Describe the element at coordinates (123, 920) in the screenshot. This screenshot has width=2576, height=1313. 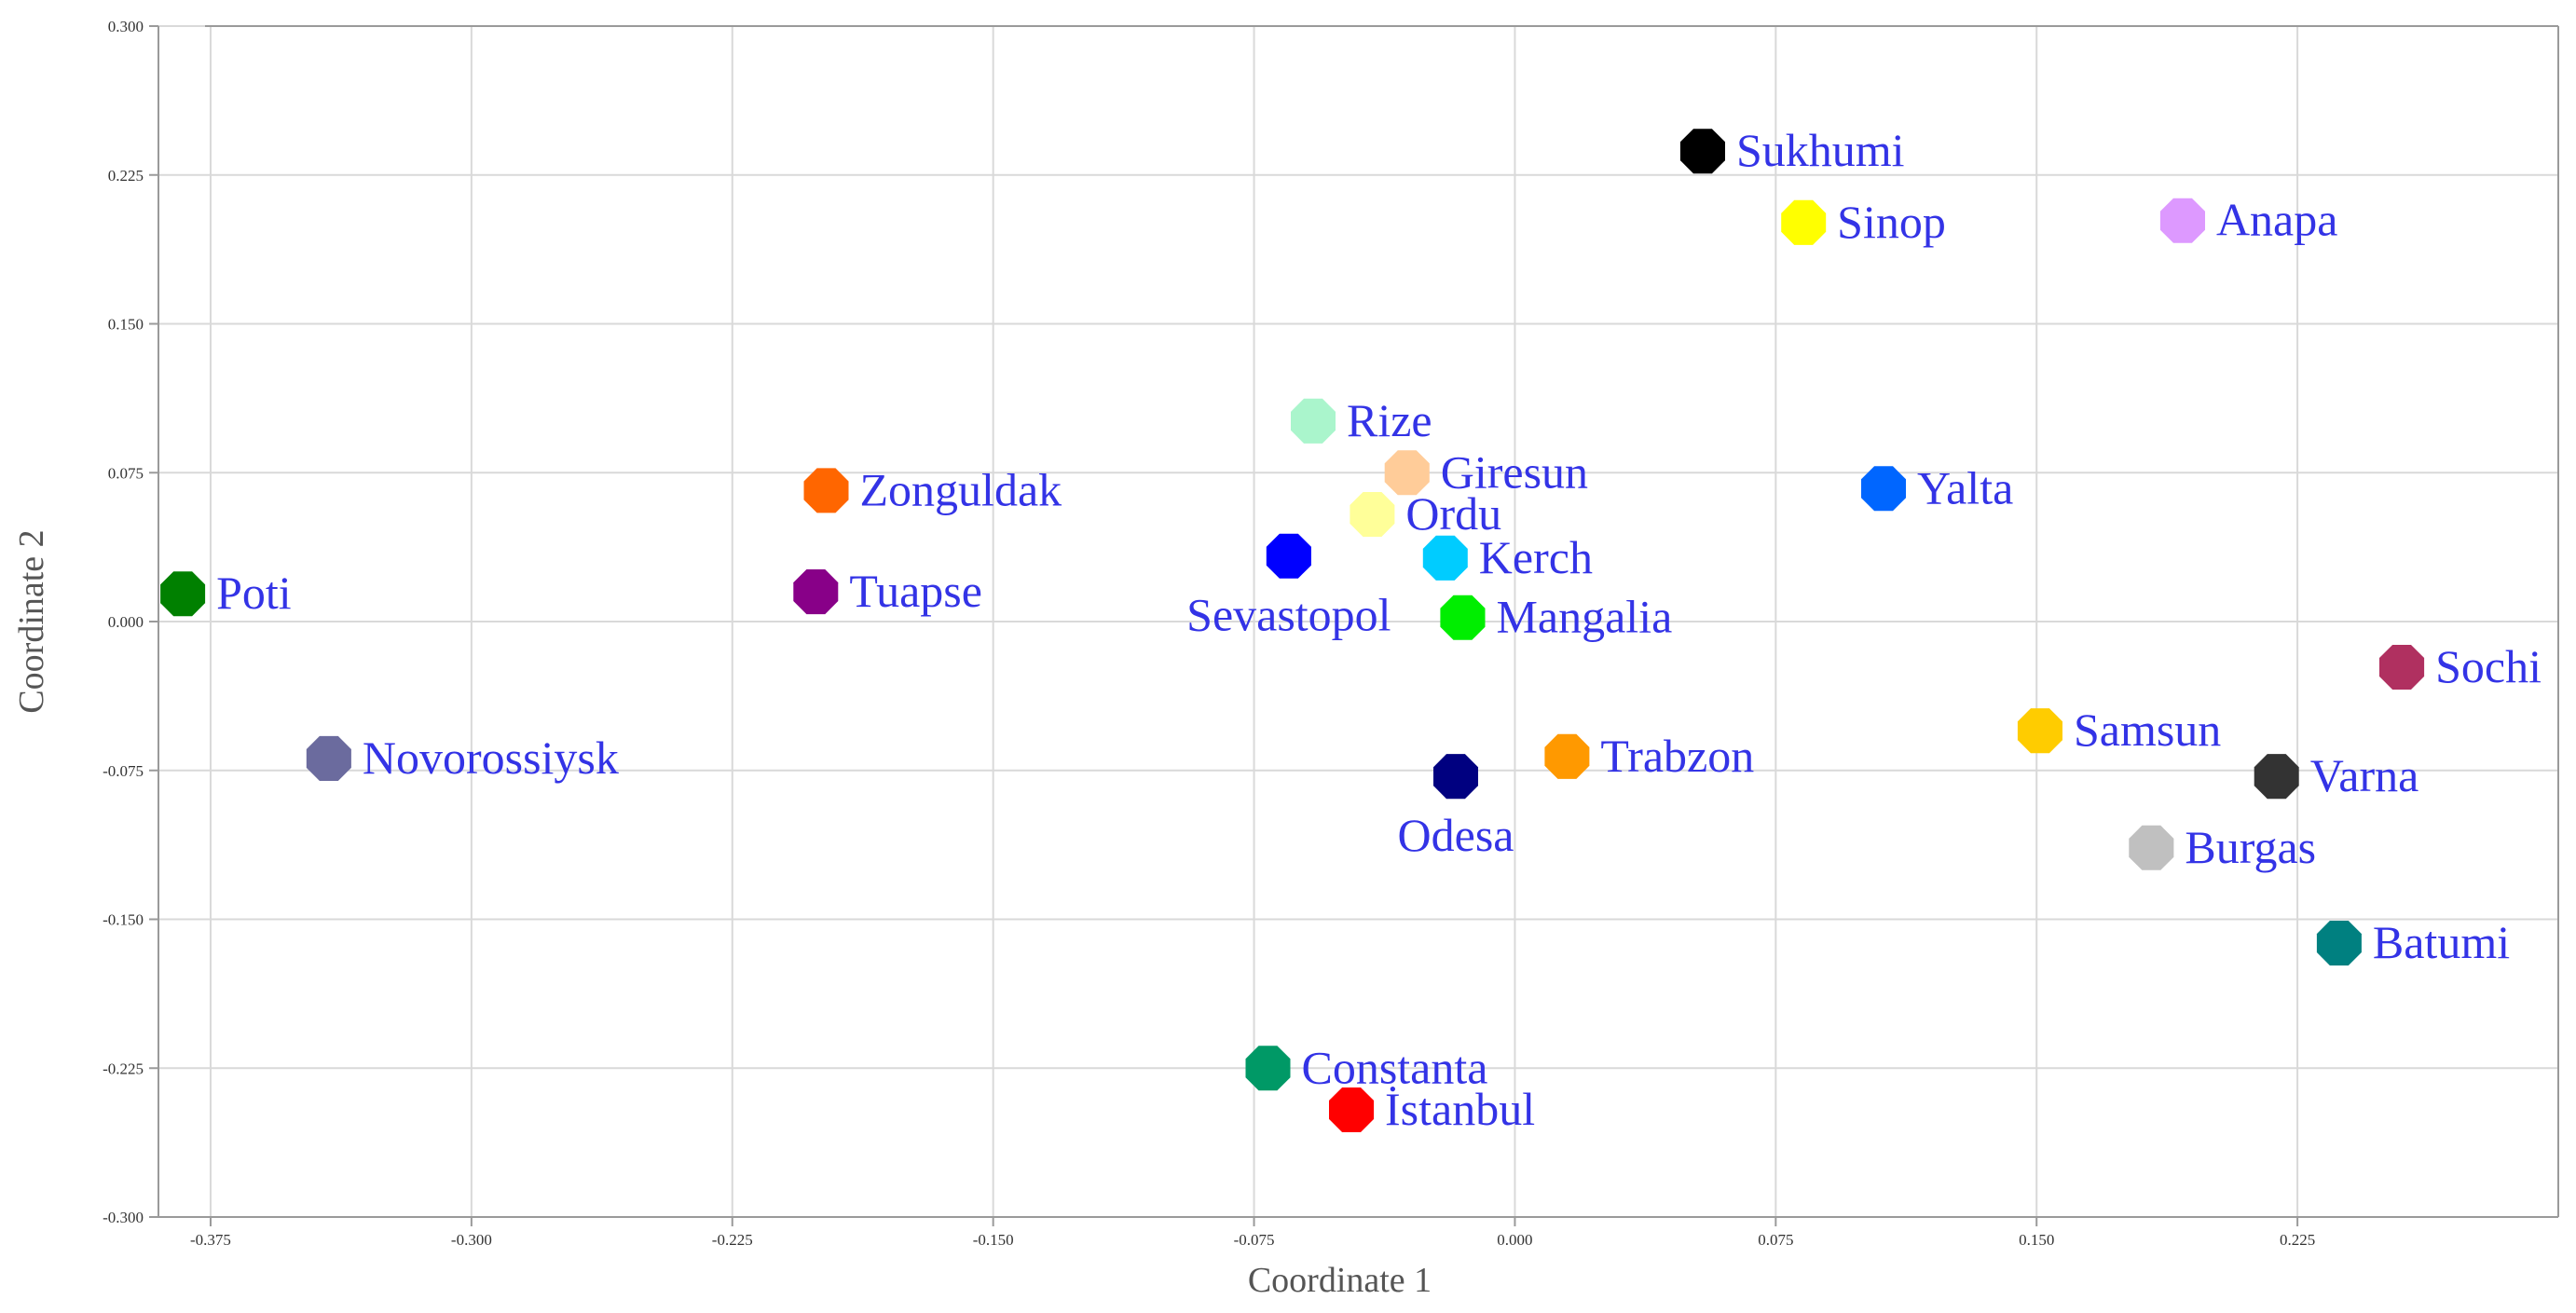
I see `y-tick-label: -0.150` at that location.